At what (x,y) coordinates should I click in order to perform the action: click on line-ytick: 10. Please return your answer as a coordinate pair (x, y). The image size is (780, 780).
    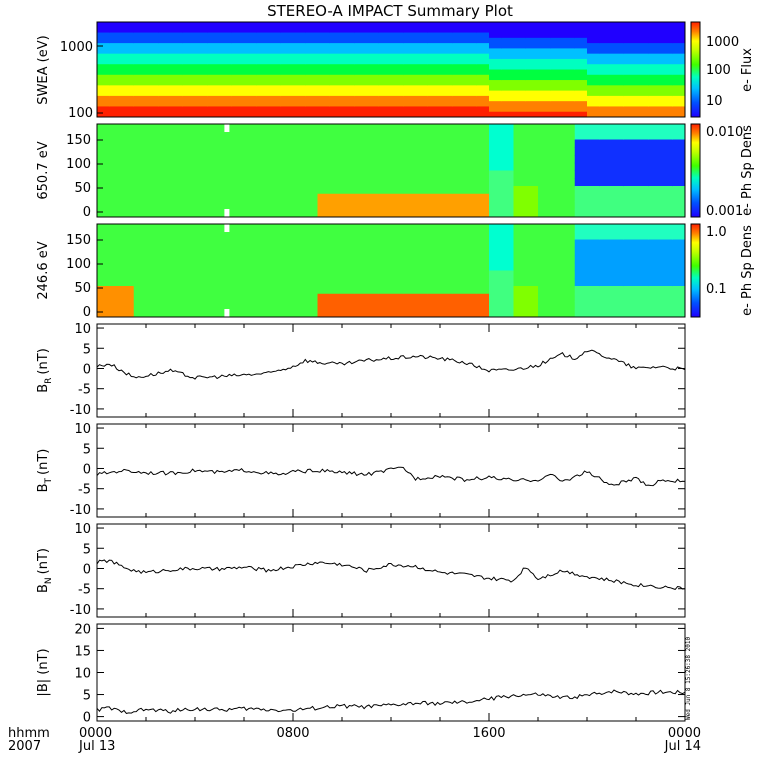
    Looking at the image, I should click on (82, 429).